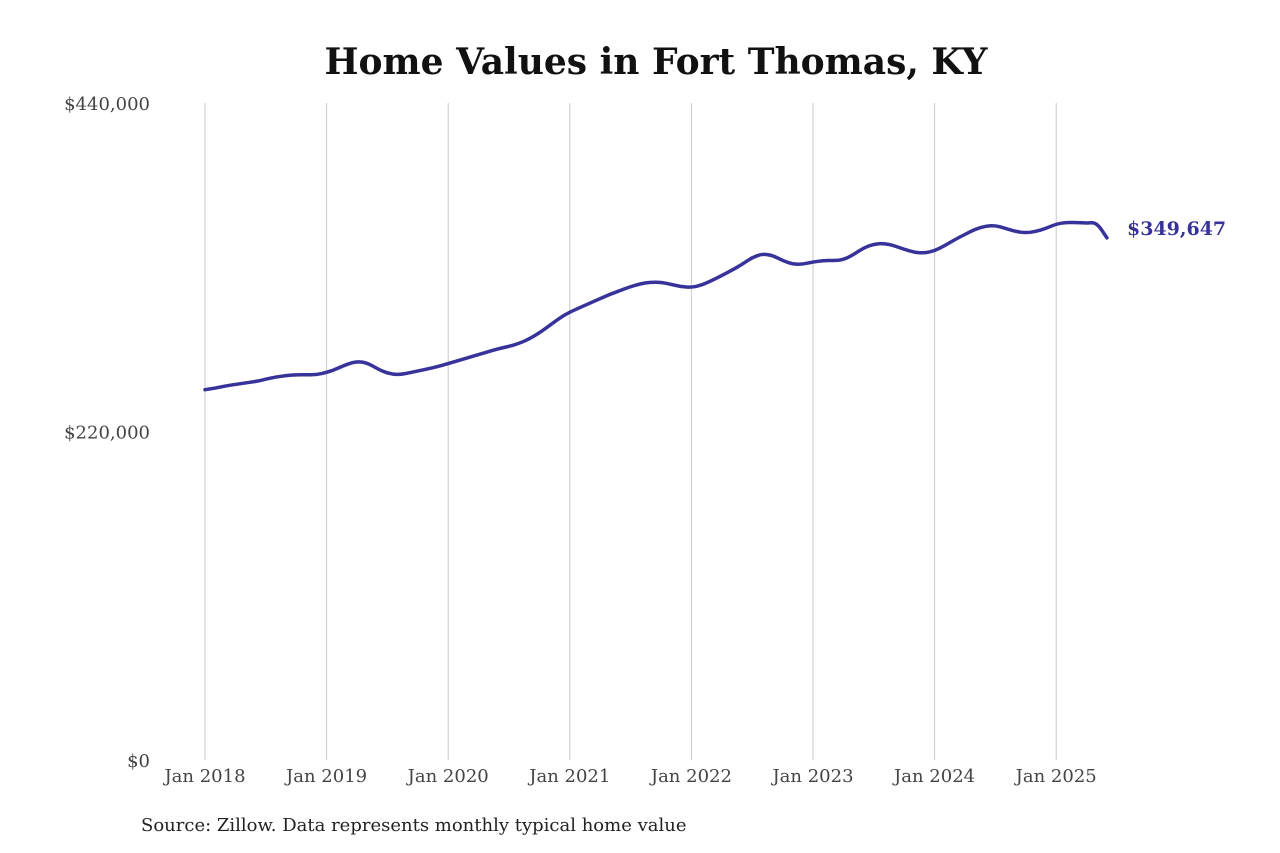 This screenshot has height=853, width=1280. Describe the element at coordinates (1055, 776) in the screenshot. I see `x-tick-label: Jan 2025` at that location.